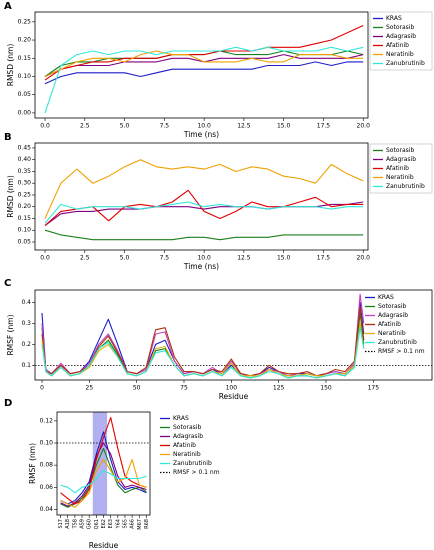  I want to click on y-axis-label: RMSF (nm), so click(10, 334).